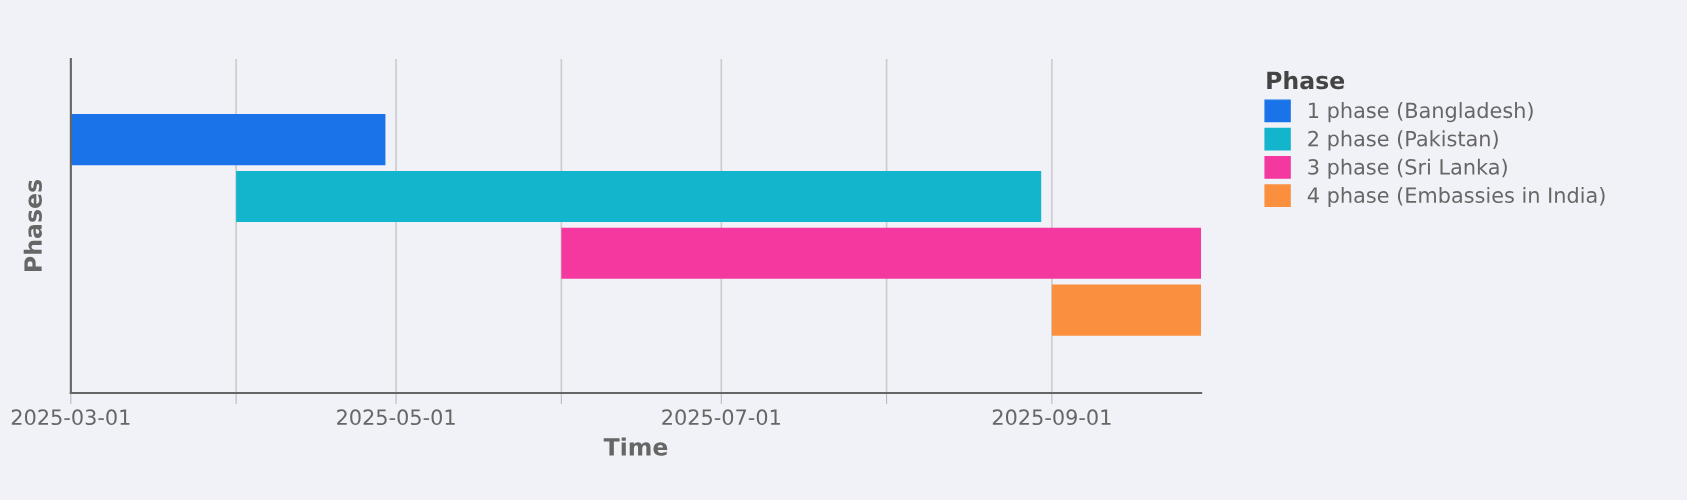 The width and height of the screenshot is (1687, 500). What do you see at coordinates (396, 417) in the screenshot?
I see `x-tick-label: 2025-05-01` at bounding box center [396, 417].